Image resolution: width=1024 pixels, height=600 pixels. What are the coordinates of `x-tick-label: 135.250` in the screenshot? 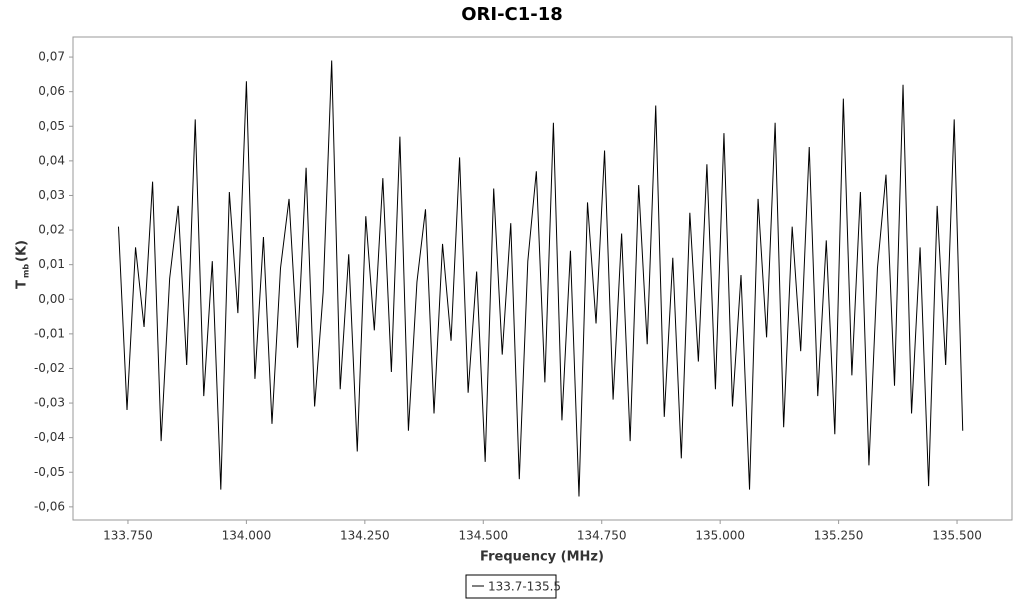 It's located at (839, 536).